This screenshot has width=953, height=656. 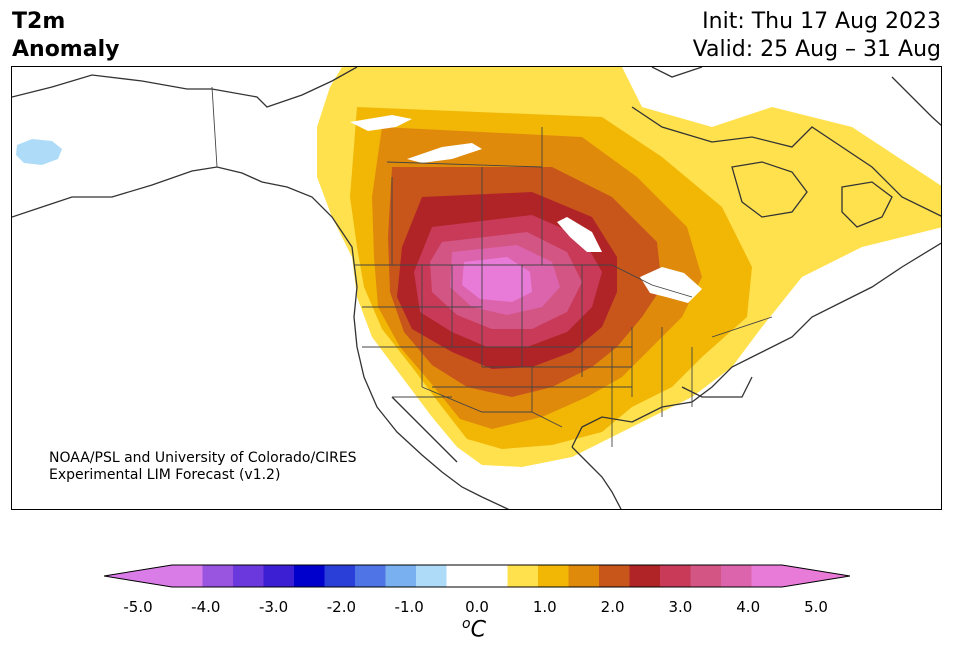 What do you see at coordinates (748, 607) in the screenshot?
I see `colorbar-tick-label: 4.0` at bounding box center [748, 607].